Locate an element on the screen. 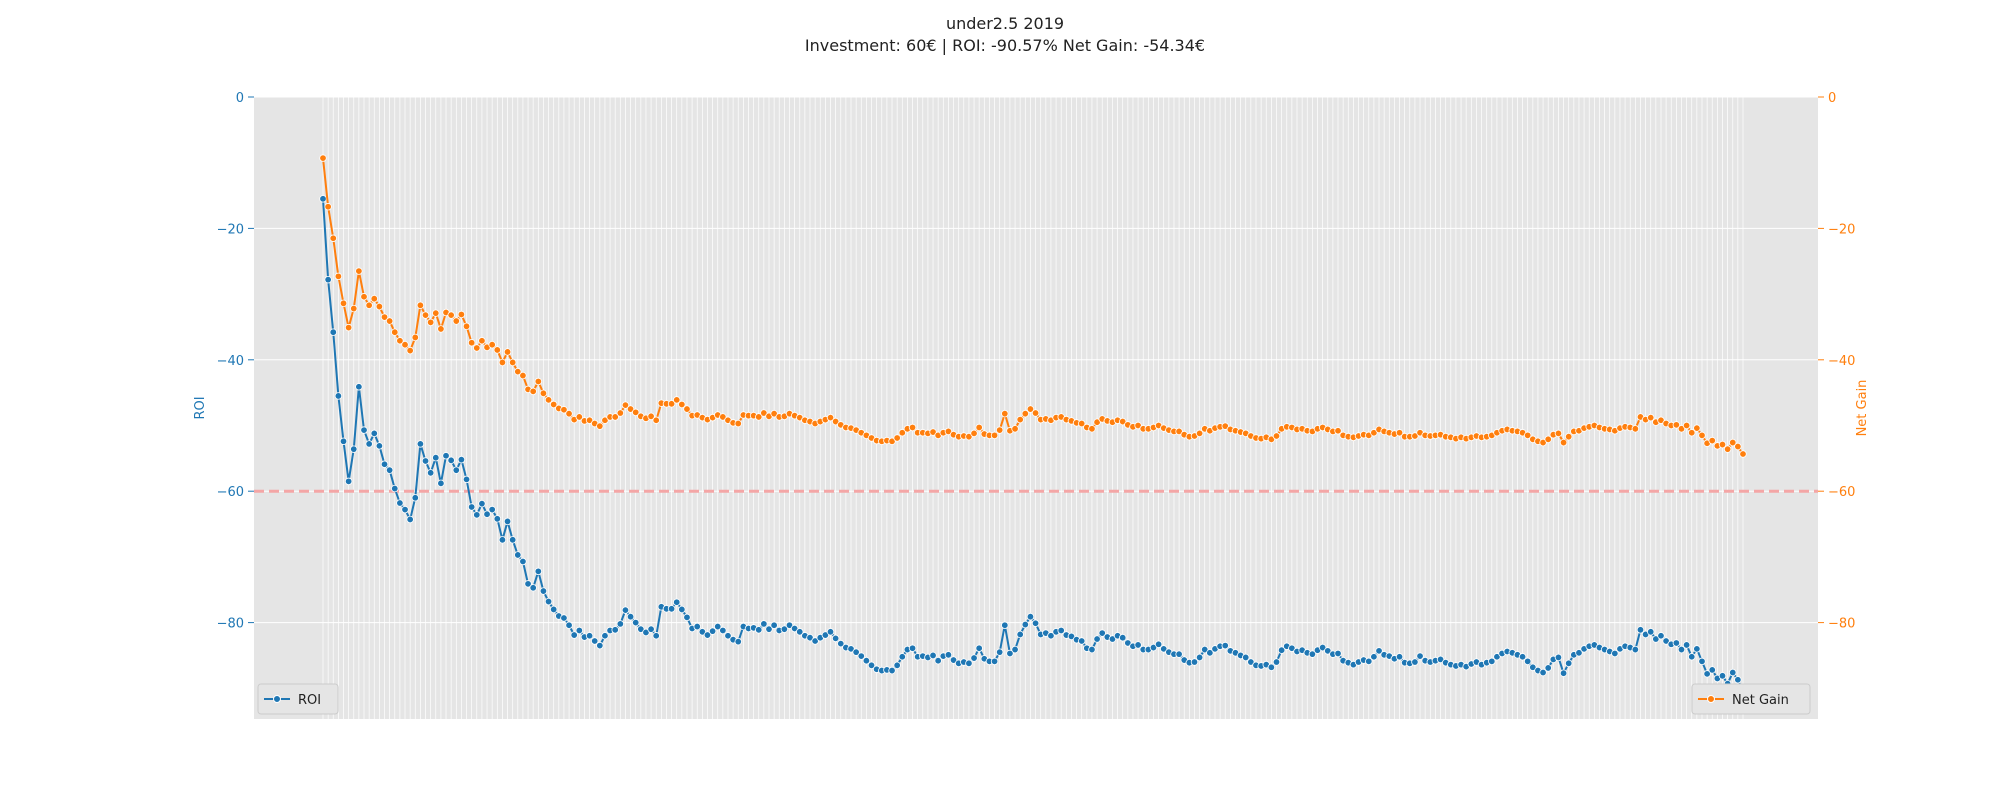 The height and width of the screenshot is (800, 2000). left-y-axis-ticks: 0 −20 −40 −60 −80 is located at coordinates (235, 361).